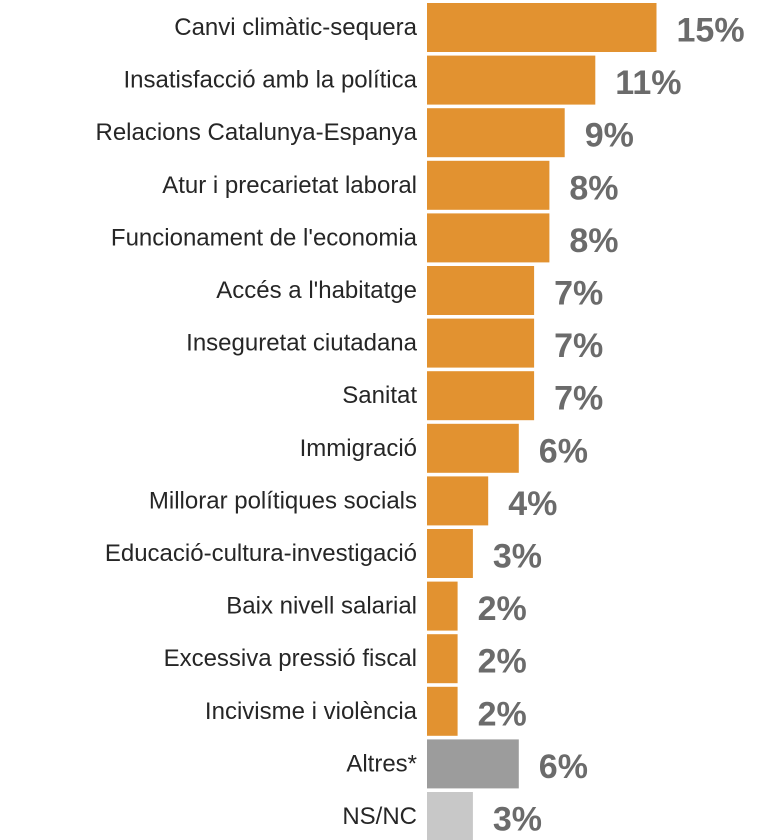 This screenshot has height=840, width=762. I want to click on category-label: Funcionament de l'economia, so click(264, 237).